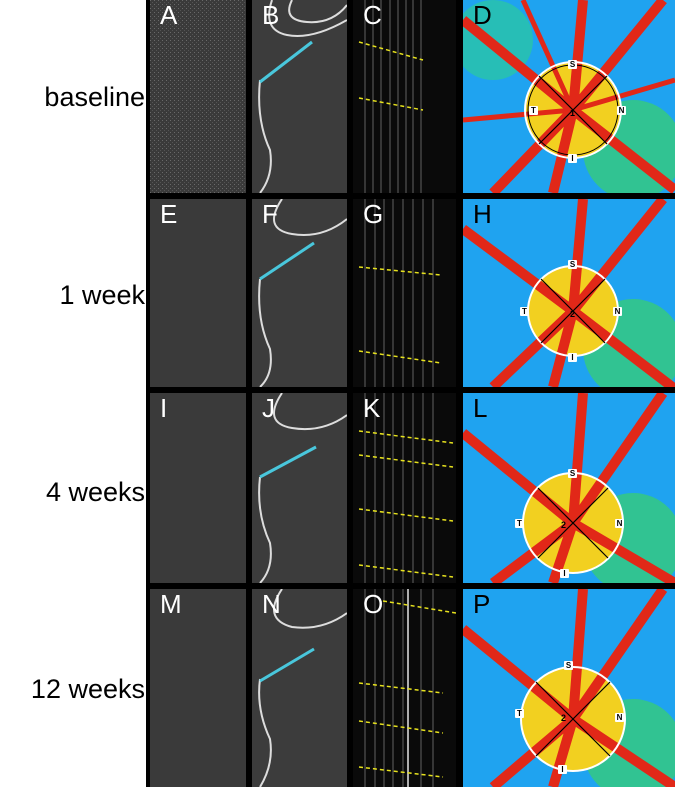 The height and width of the screenshot is (787, 675). What do you see at coordinates (404, 96) in the screenshot?
I see `panel-c-kymograph: C` at bounding box center [404, 96].